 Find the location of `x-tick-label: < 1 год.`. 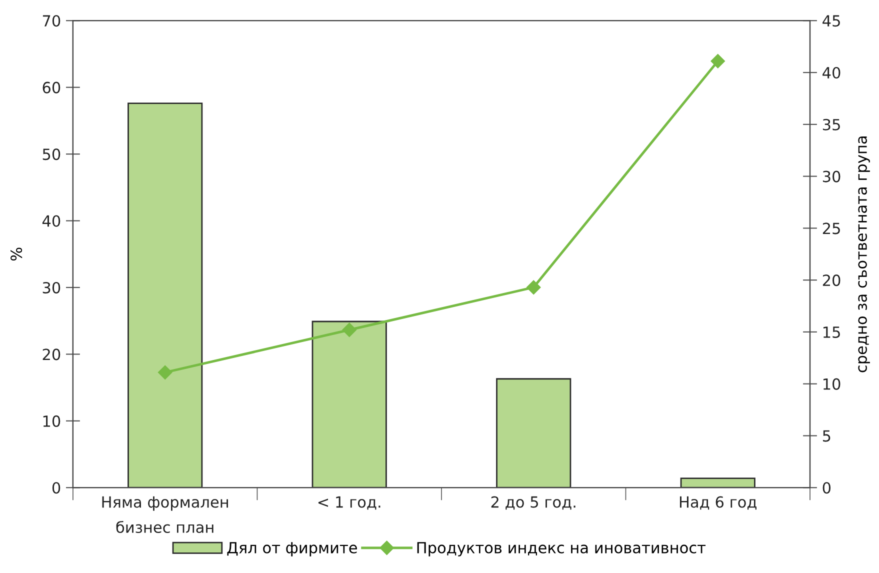

x-tick-label: < 1 год. is located at coordinates (349, 503).